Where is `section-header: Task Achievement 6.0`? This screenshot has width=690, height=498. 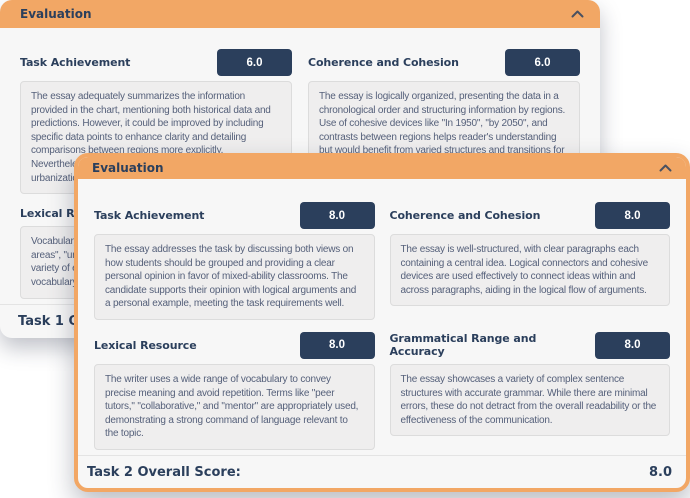
section-header: Task Achievement 6.0 is located at coordinates (156, 62).